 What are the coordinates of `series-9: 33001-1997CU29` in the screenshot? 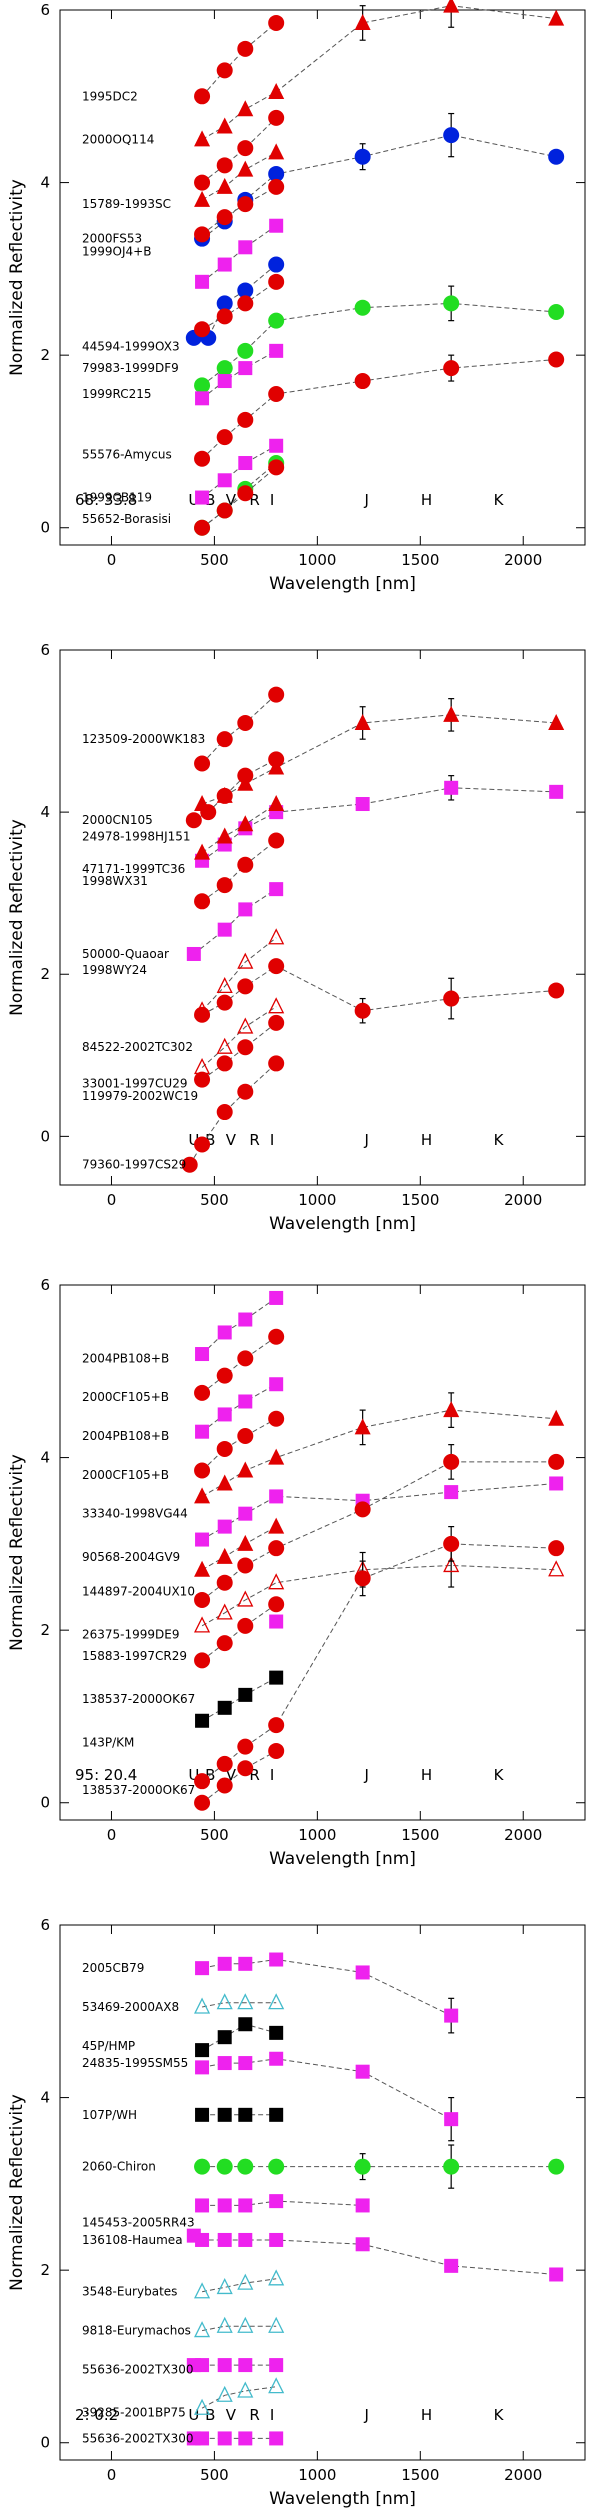 It's located at (323, 1024).